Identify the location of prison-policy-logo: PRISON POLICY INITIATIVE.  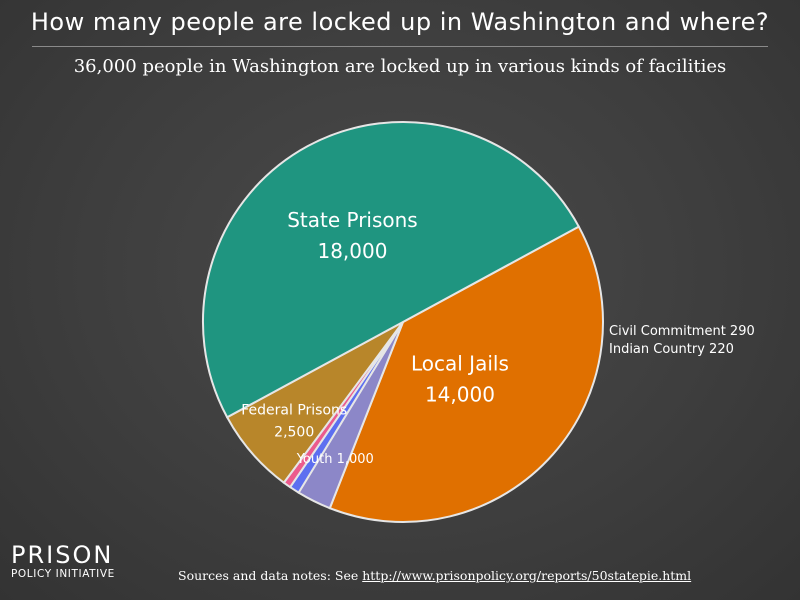
(63, 562).